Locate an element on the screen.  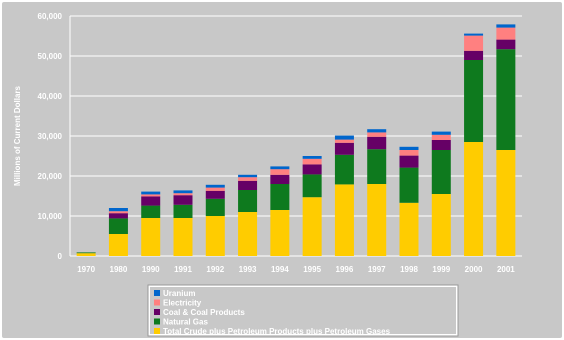
y-tick-label: 60,000 is located at coordinates (50, 16).